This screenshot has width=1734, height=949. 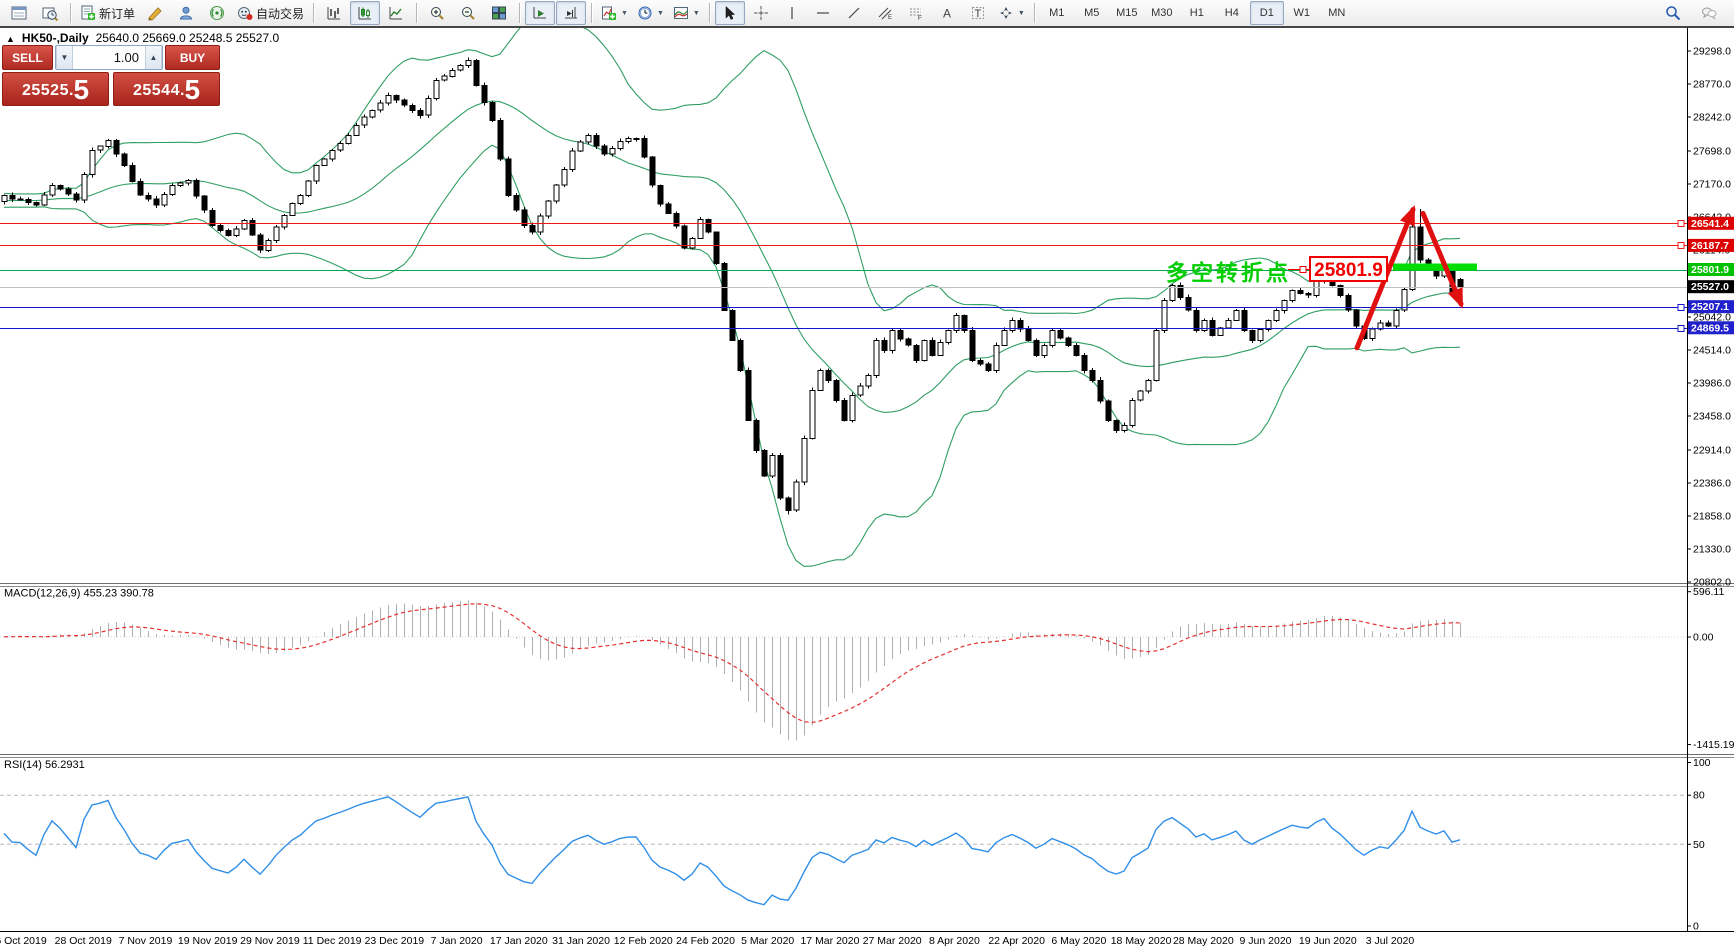 What do you see at coordinates (64, 57) in the screenshot?
I see `volume-decrease-button: ▼` at bounding box center [64, 57].